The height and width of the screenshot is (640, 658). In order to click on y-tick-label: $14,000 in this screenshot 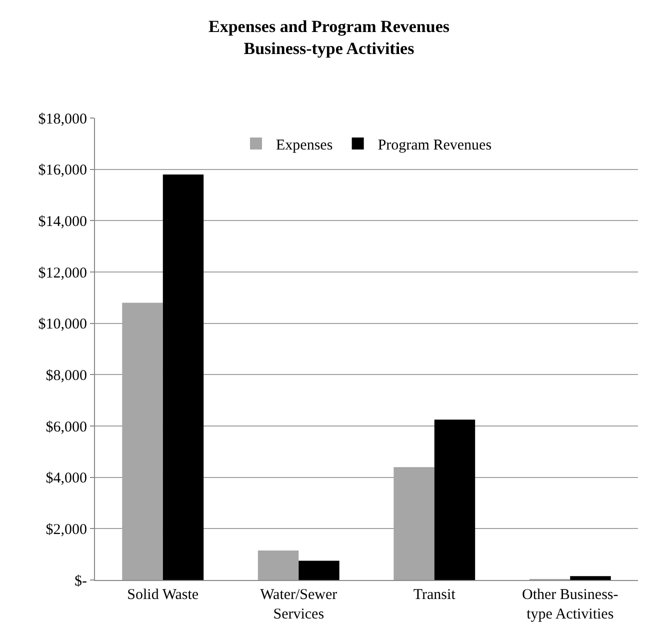, I will do `click(62, 222)`.